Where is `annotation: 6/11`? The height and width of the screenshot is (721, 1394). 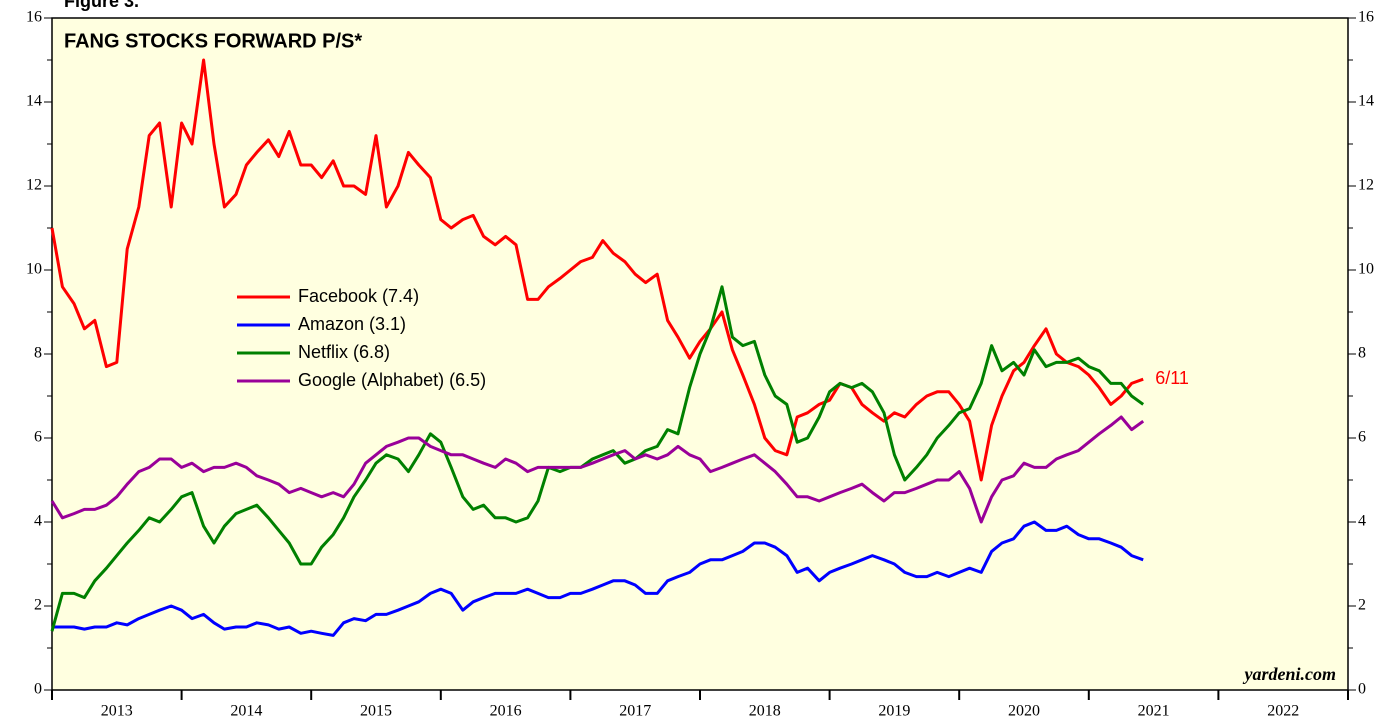 annotation: 6/11 is located at coordinates (1172, 378).